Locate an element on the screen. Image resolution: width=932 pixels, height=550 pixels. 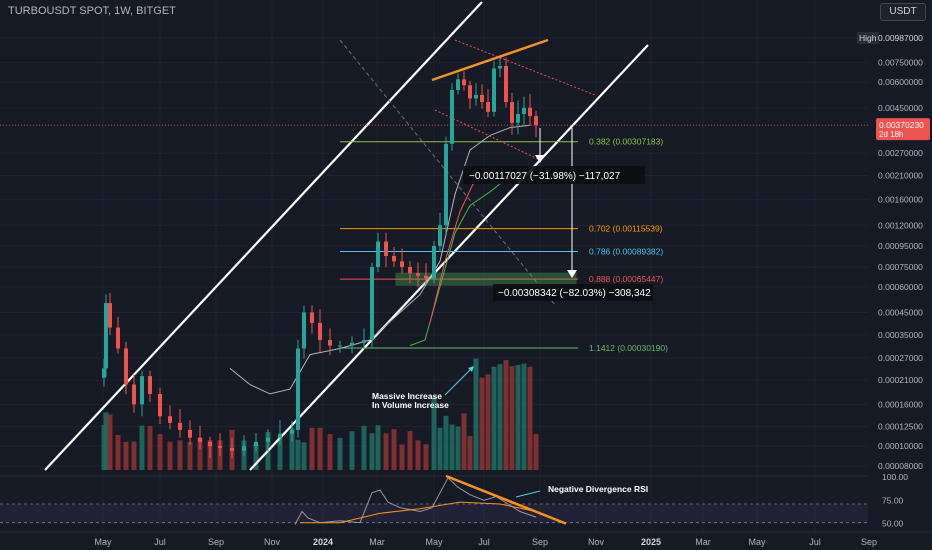
price-tick: 0.00750000 is located at coordinates (900, 62).